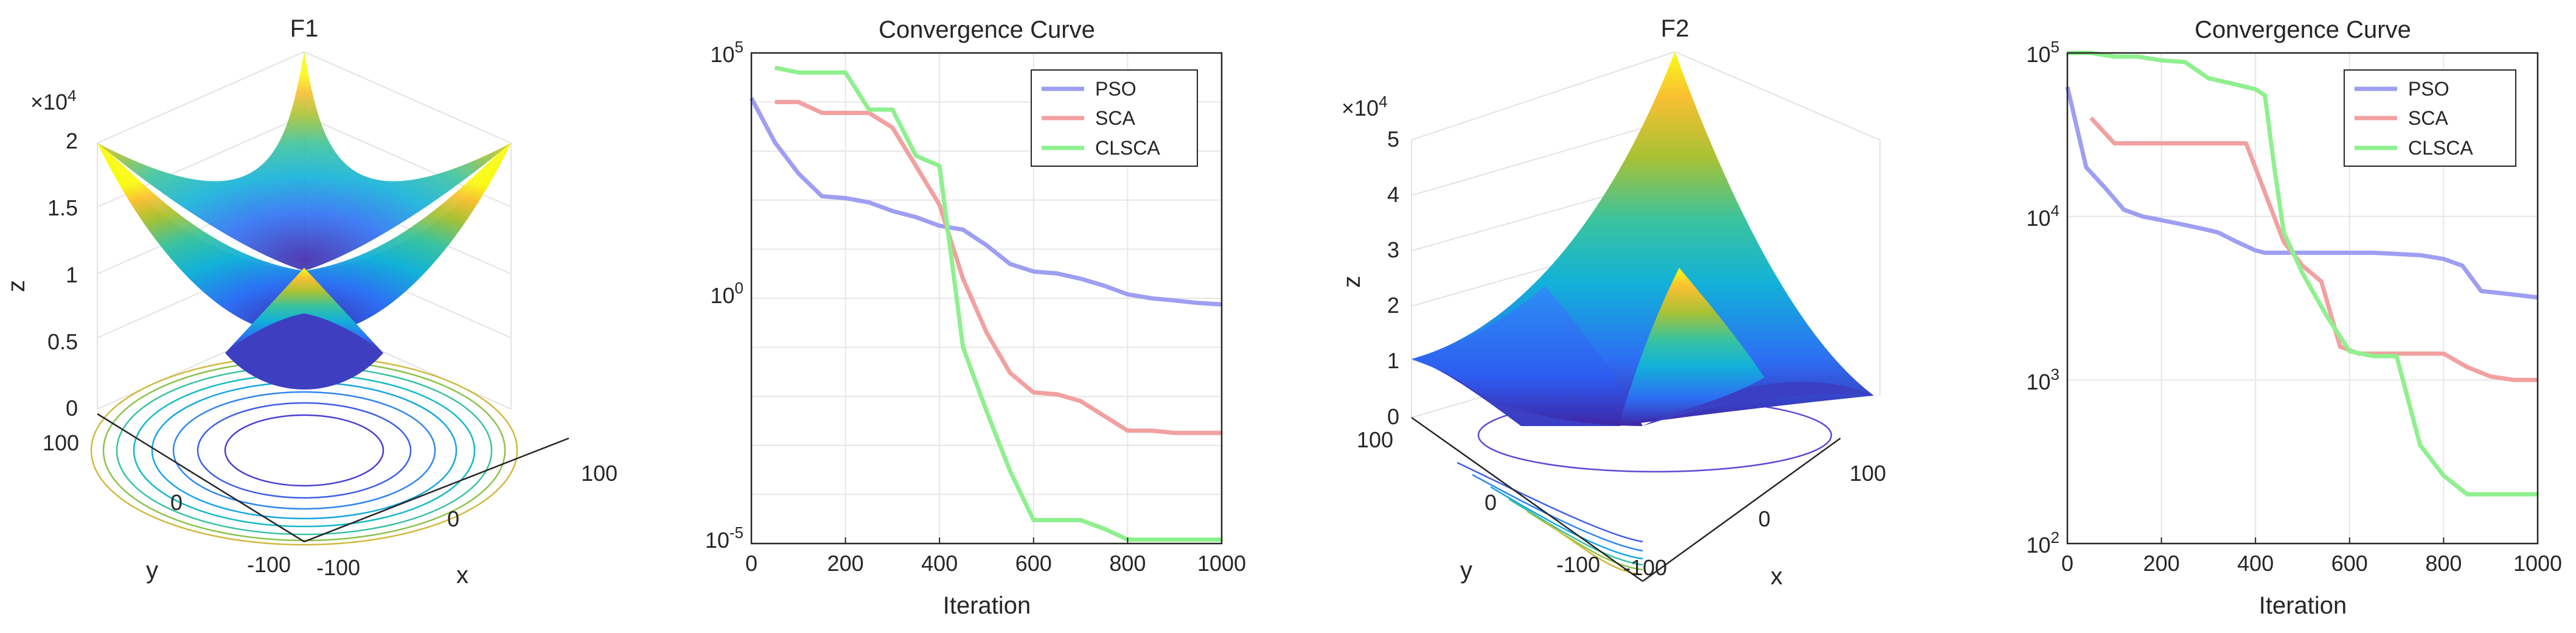  What do you see at coordinates (1221, 563) in the screenshot?
I see `tick-label: 1000` at bounding box center [1221, 563].